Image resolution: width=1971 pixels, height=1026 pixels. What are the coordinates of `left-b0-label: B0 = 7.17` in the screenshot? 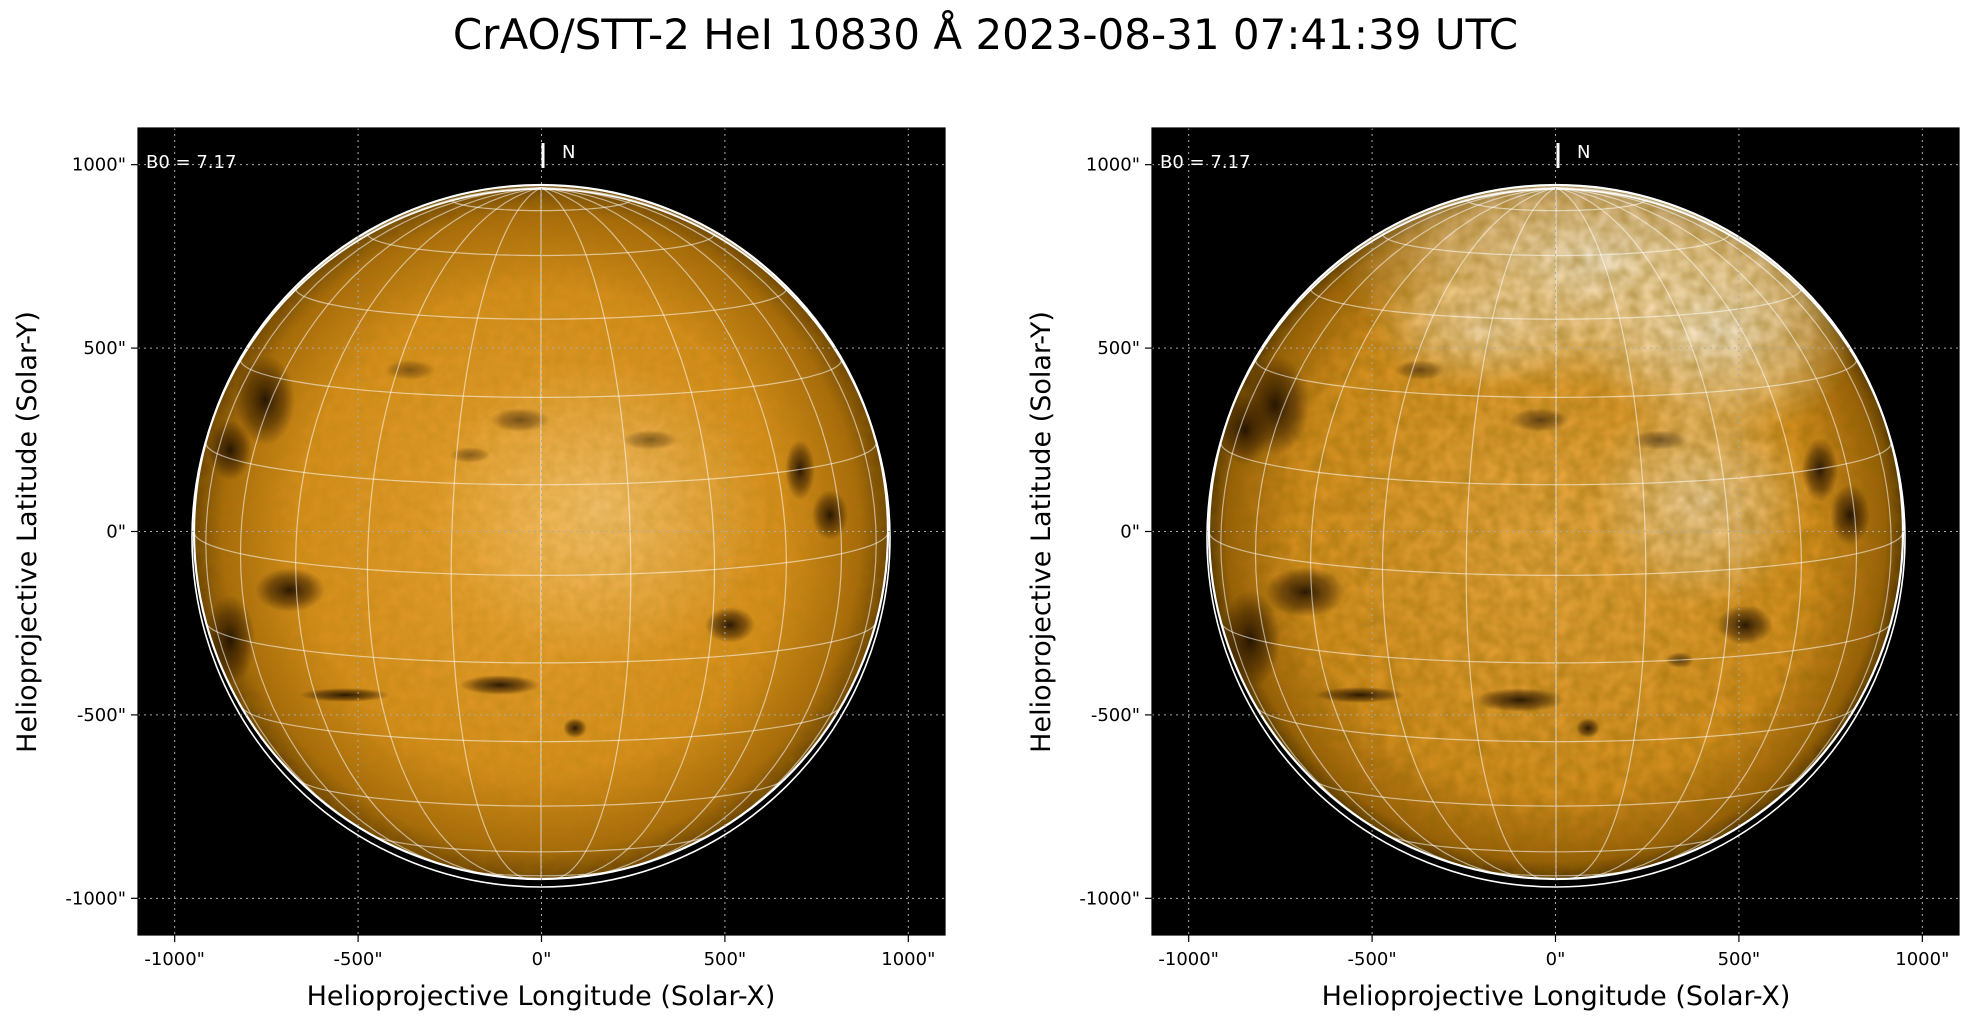 It's located at (191, 162).